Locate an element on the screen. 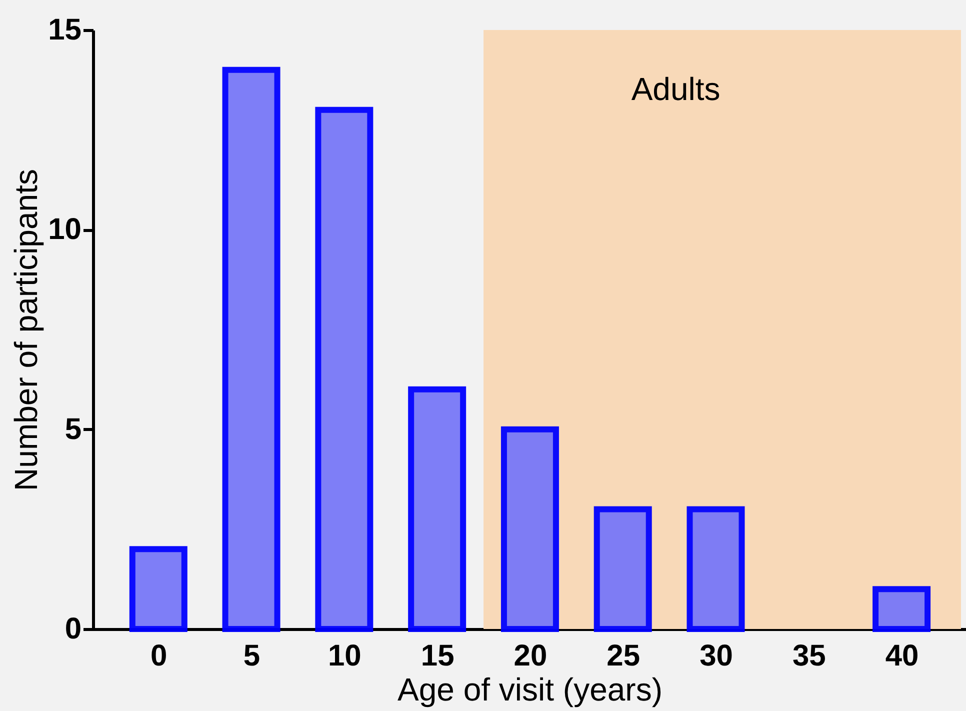 Image resolution: width=966 pixels, height=711 pixels. x-tick-label: 15 is located at coordinates (437, 656).